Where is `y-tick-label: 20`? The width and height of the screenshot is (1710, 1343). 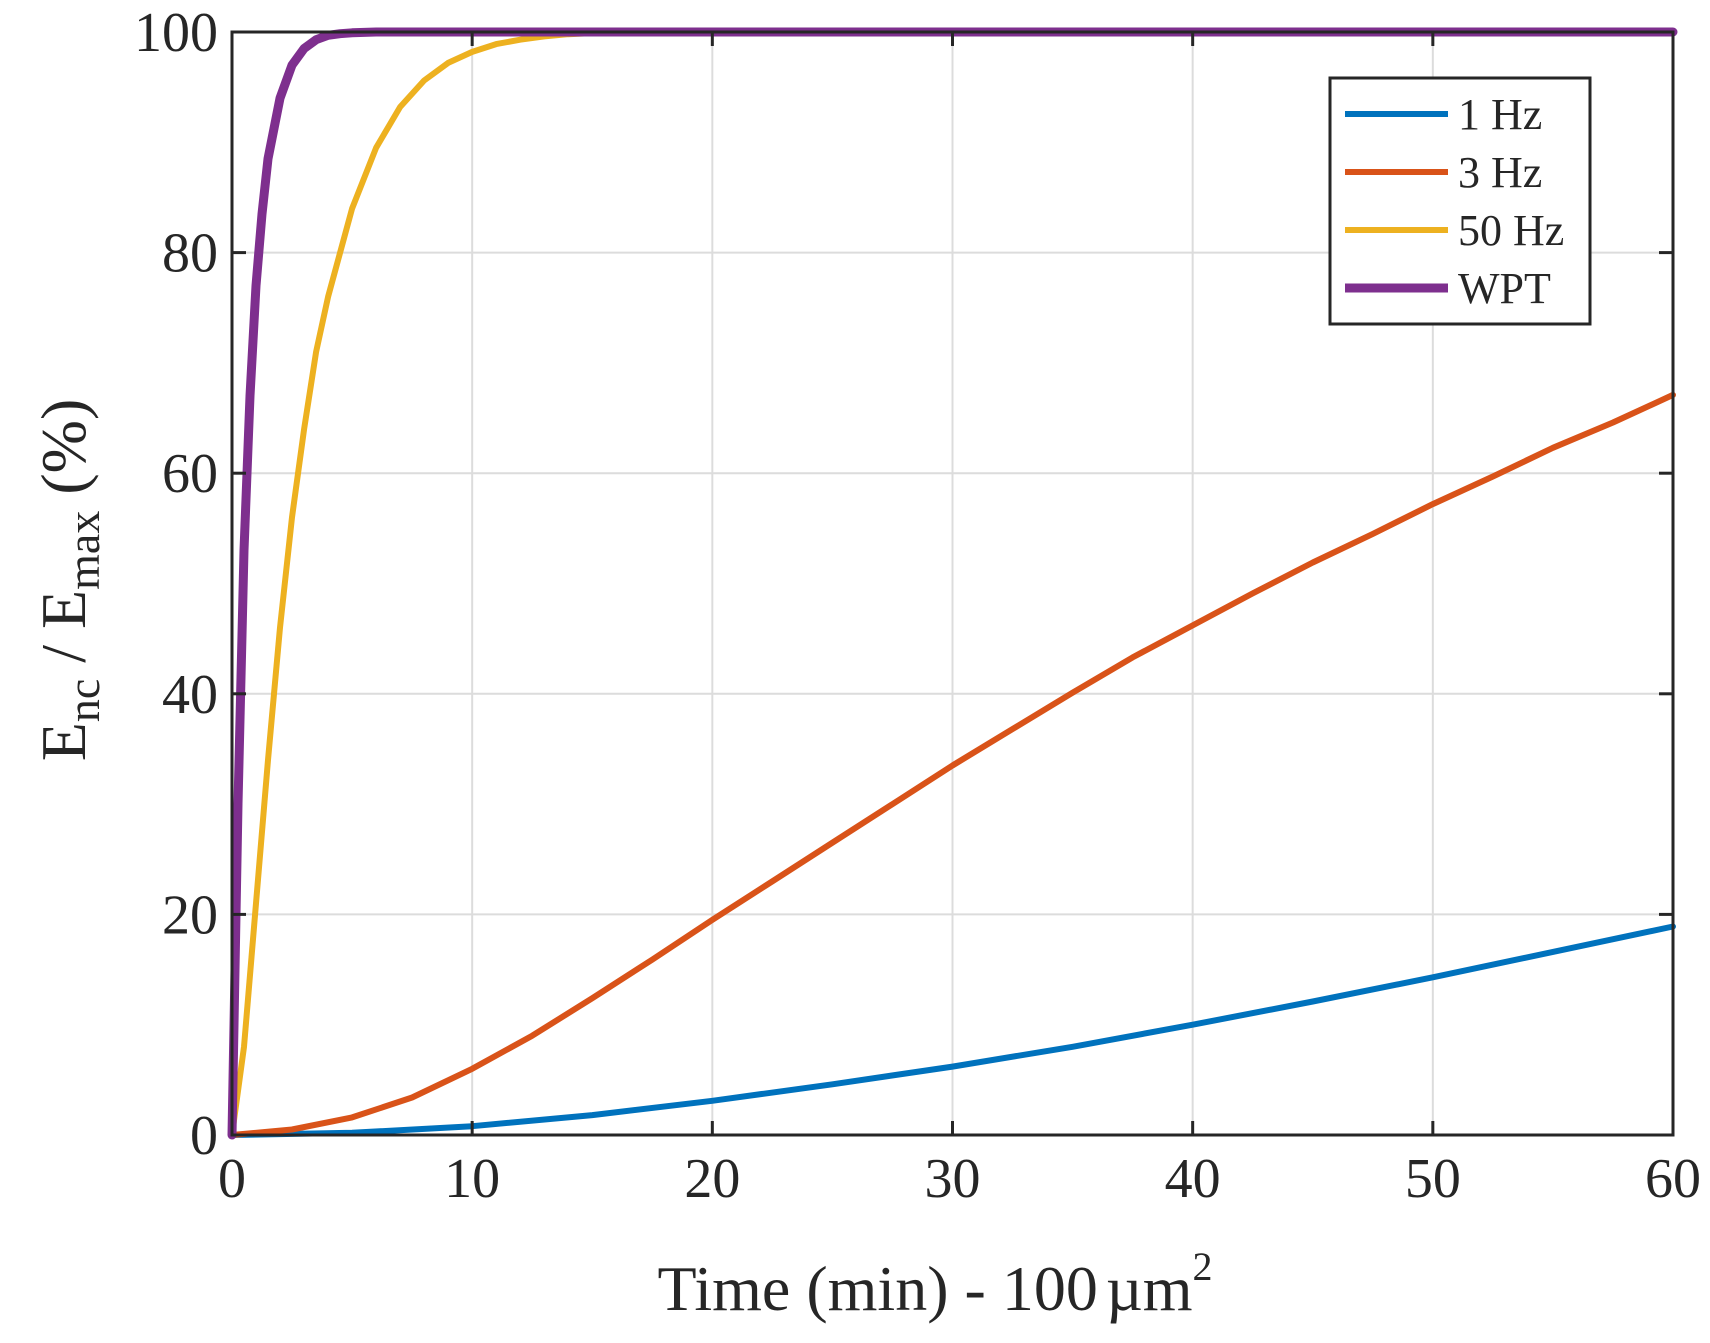
y-tick-label: 20 is located at coordinates (190, 915).